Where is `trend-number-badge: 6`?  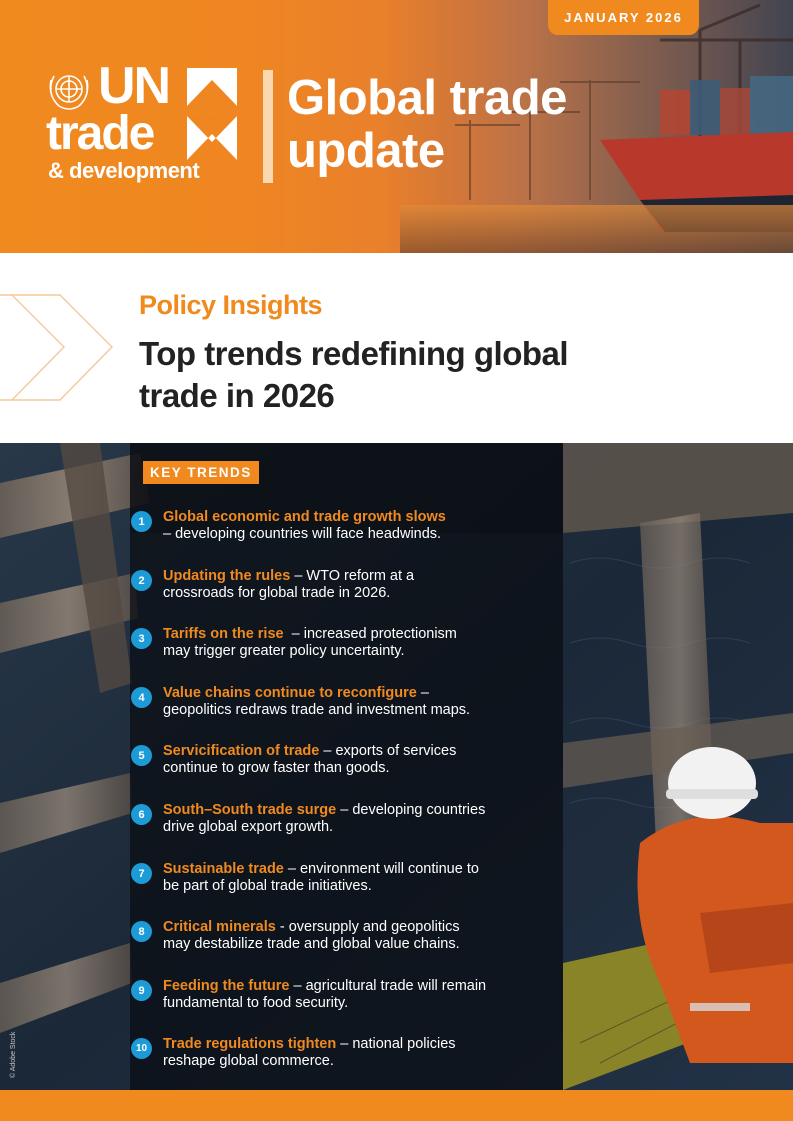 trend-number-badge: 6 is located at coordinates (141, 814).